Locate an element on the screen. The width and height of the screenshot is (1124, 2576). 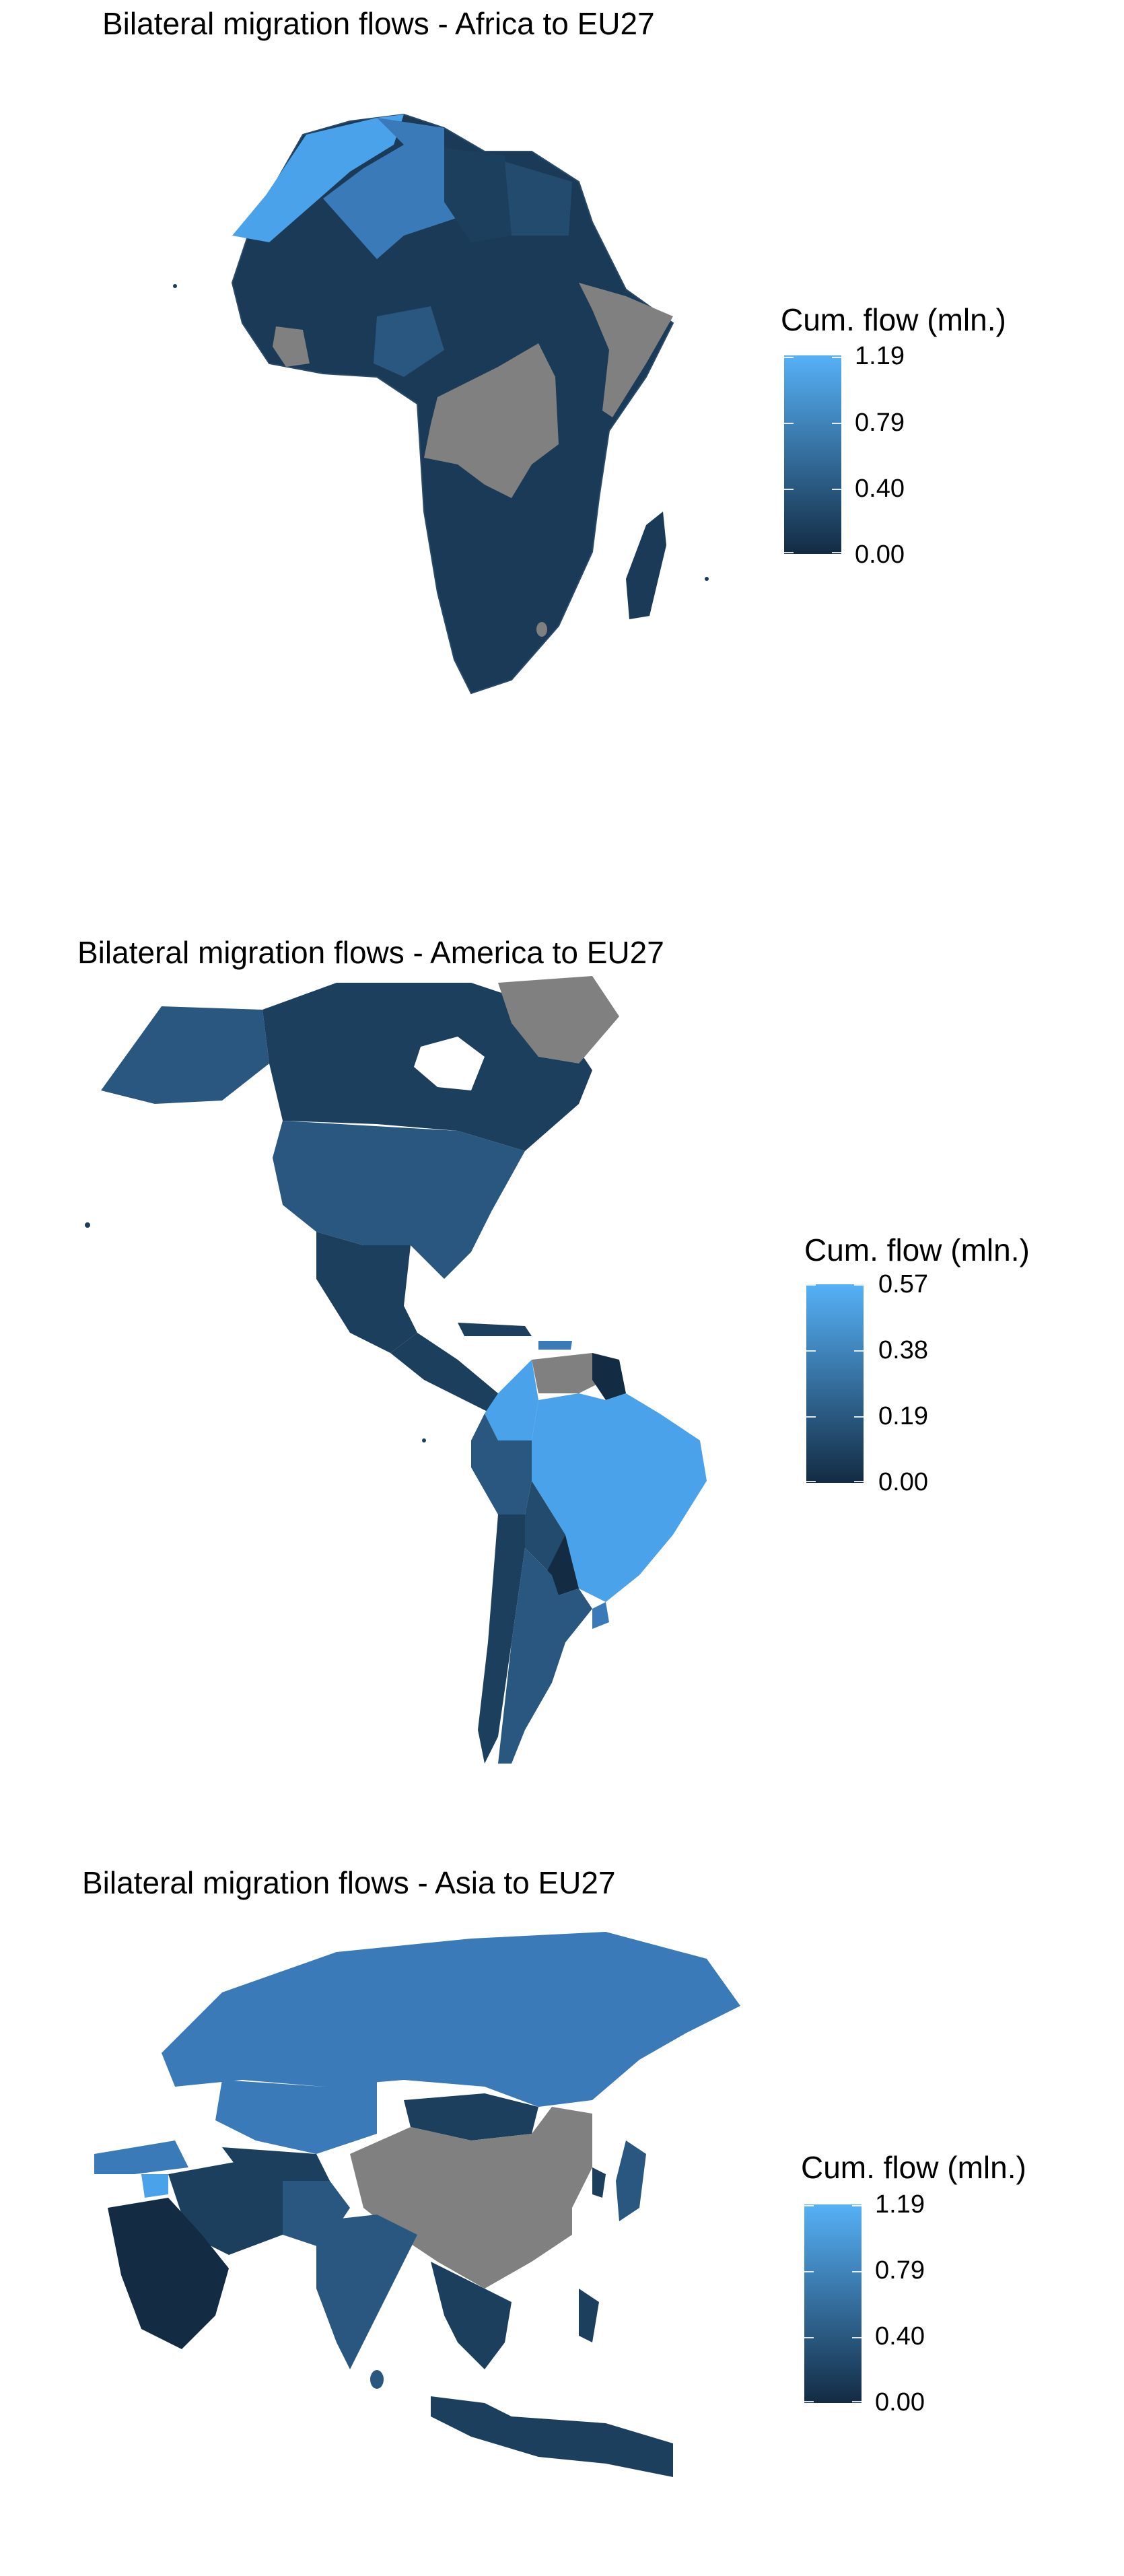
island-mauritius is located at coordinates (707, 579).